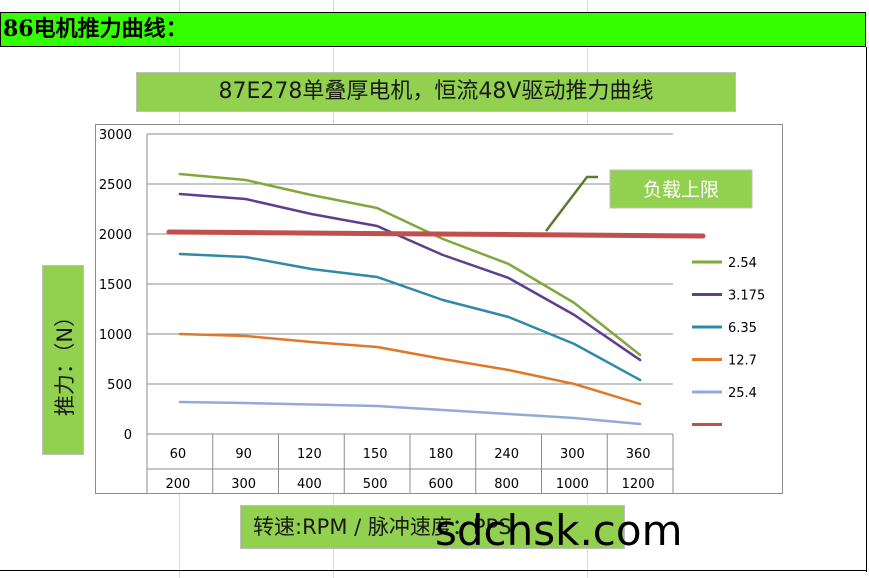 Image resolution: width=869 pixels, height=578 pixels. I want to click on x-tick-label-rpm: 90, so click(243, 454).